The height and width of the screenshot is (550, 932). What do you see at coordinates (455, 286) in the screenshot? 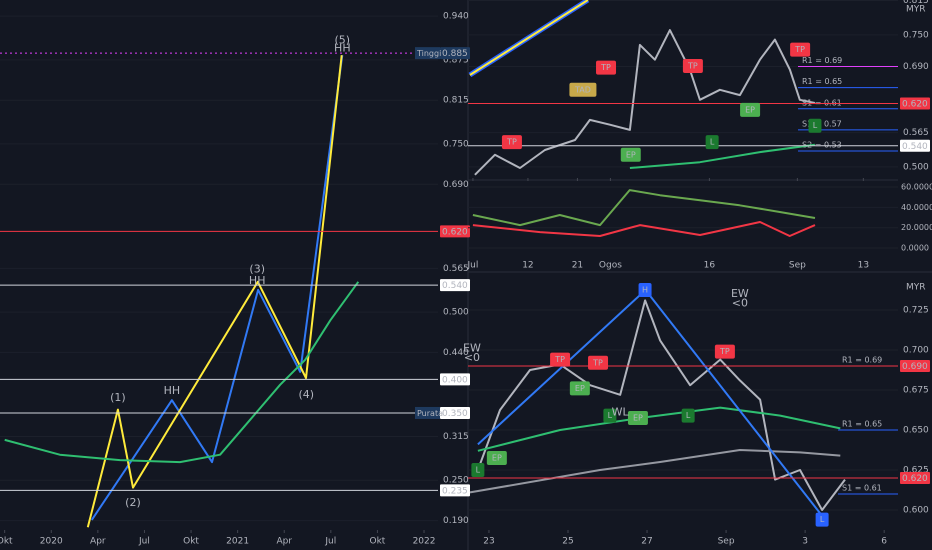
I see `price-label: 0.540` at bounding box center [455, 286].